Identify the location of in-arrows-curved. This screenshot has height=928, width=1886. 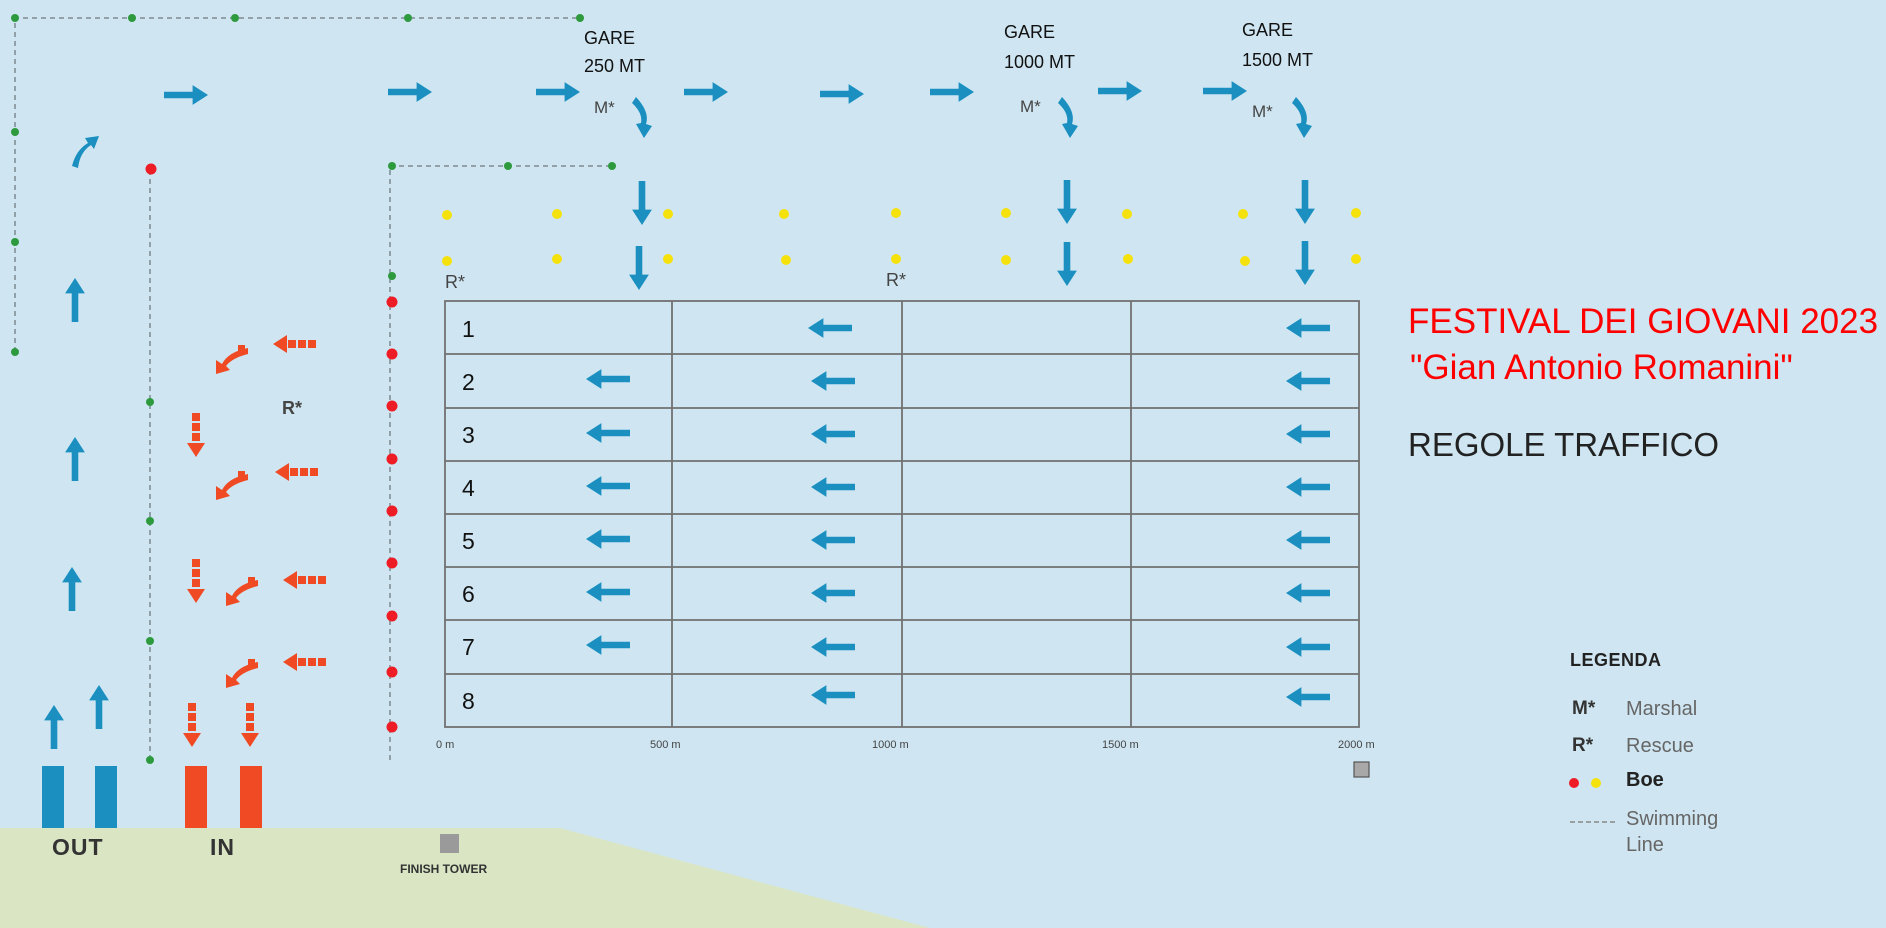
(237, 516).